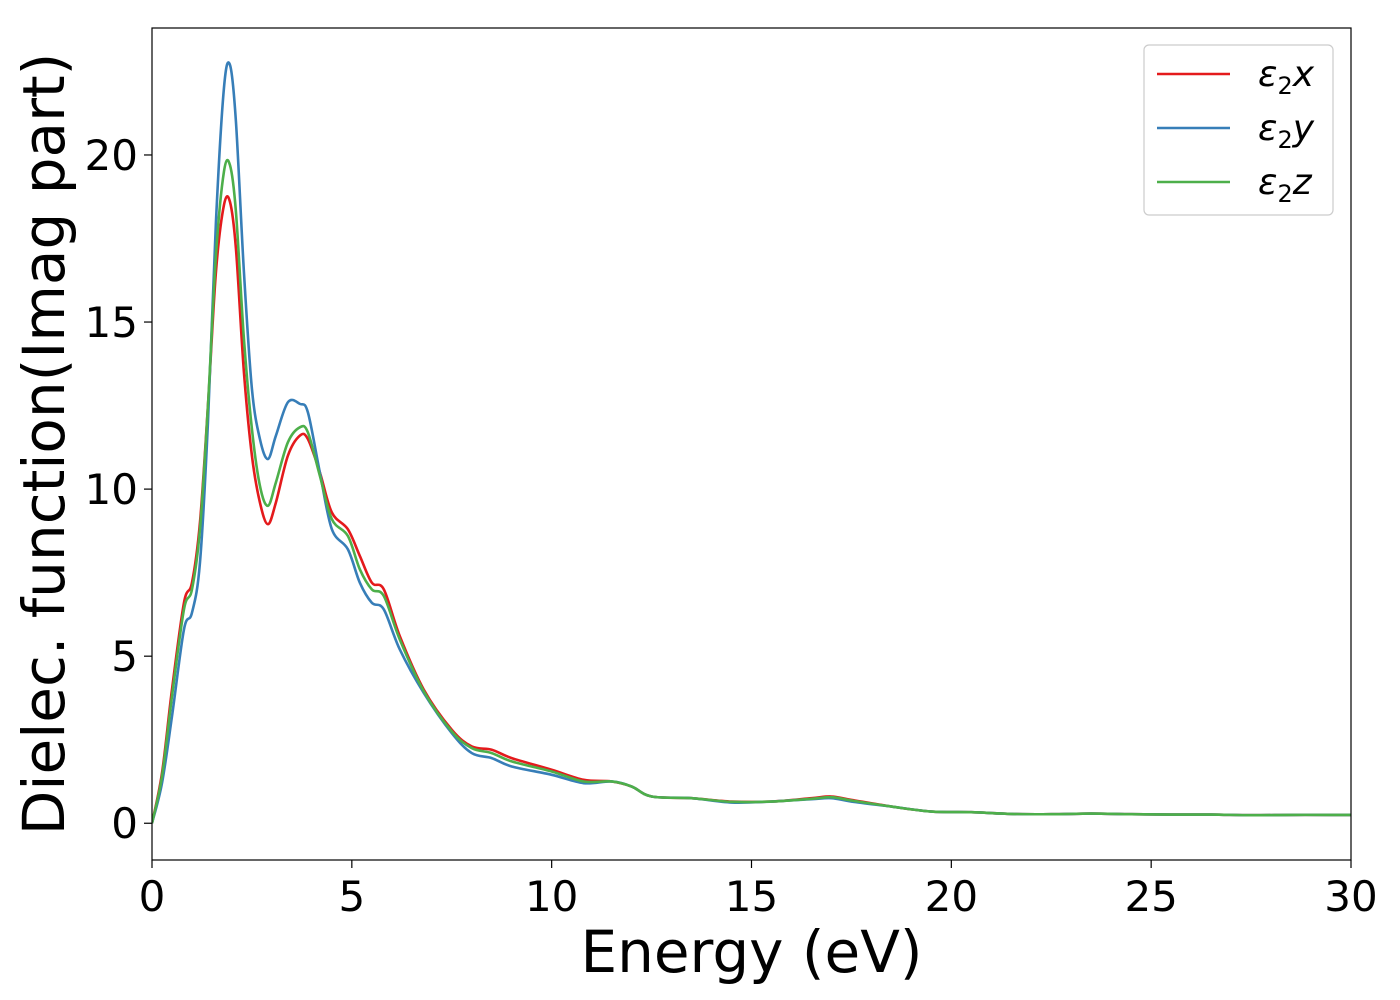 The width and height of the screenshot is (1400, 1000). Describe the element at coordinates (751, 896) in the screenshot. I see `x-tick-label: 15` at that location.